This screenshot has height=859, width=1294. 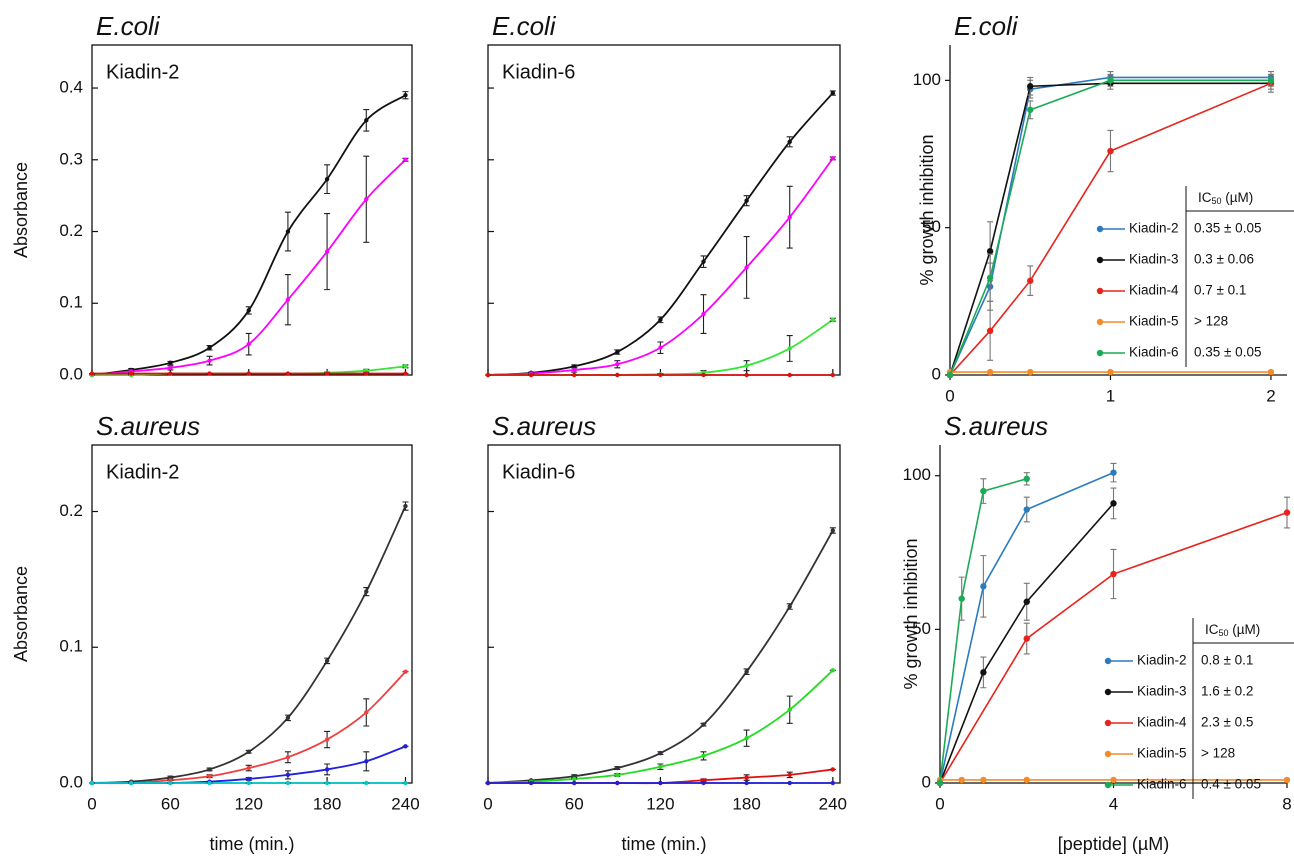 What do you see at coordinates (212, 197) in the screenshot?
I see `panel: E.coli Kiadin-2 Absorbance 0.0 0.1 0.2 0.3 0.4` at bounding box center [212, 197].